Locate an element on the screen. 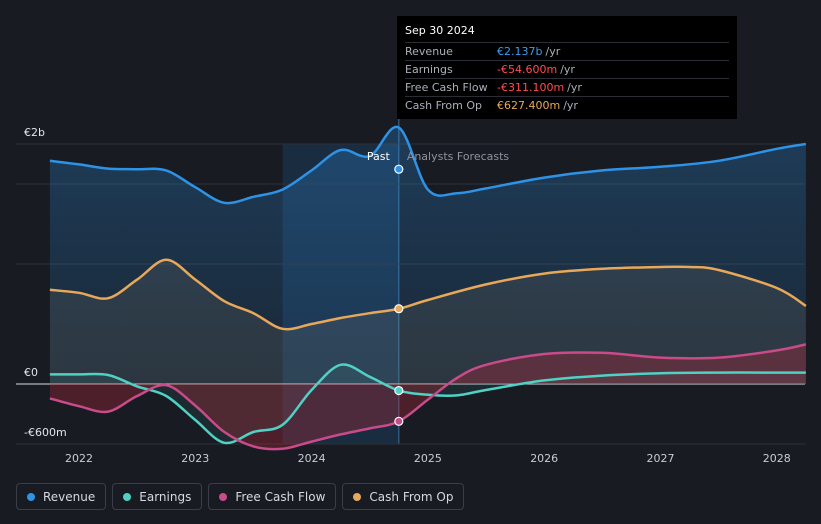 This screenshot has width=821, height=524. tooltip-row-cash-from-op: Cash From Op €627.400m /yr is located at coordinates (567, 105).